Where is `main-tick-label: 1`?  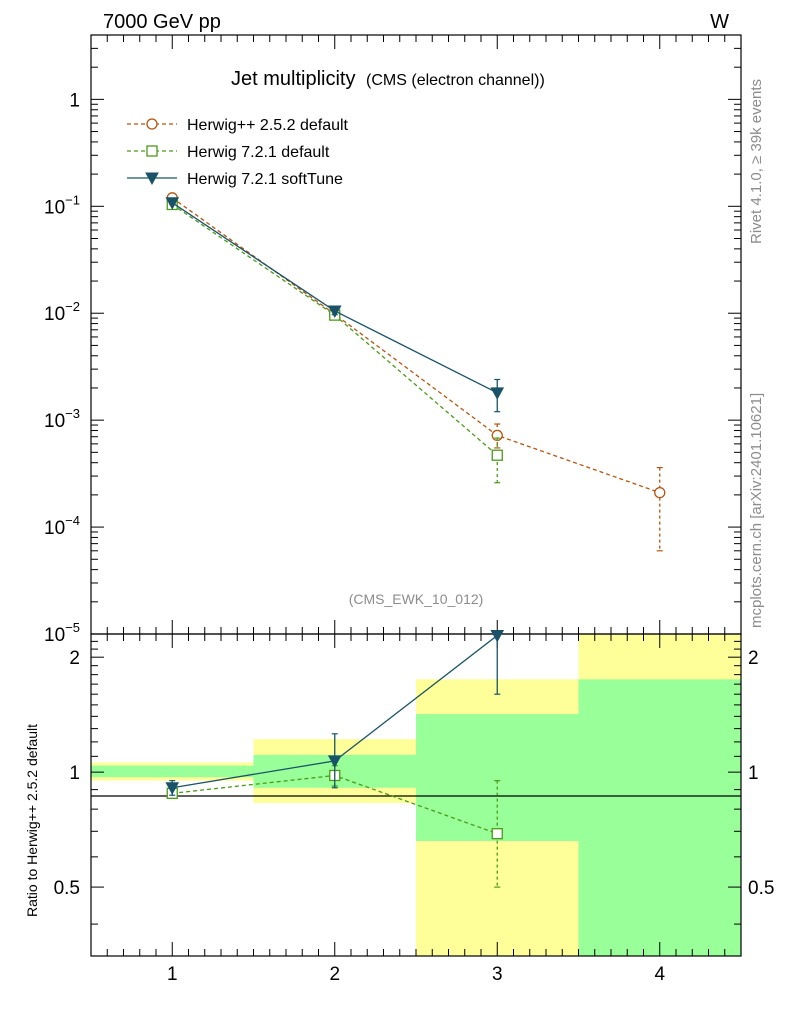 main-tick-label: 1 is located at coordinates (74, 100).